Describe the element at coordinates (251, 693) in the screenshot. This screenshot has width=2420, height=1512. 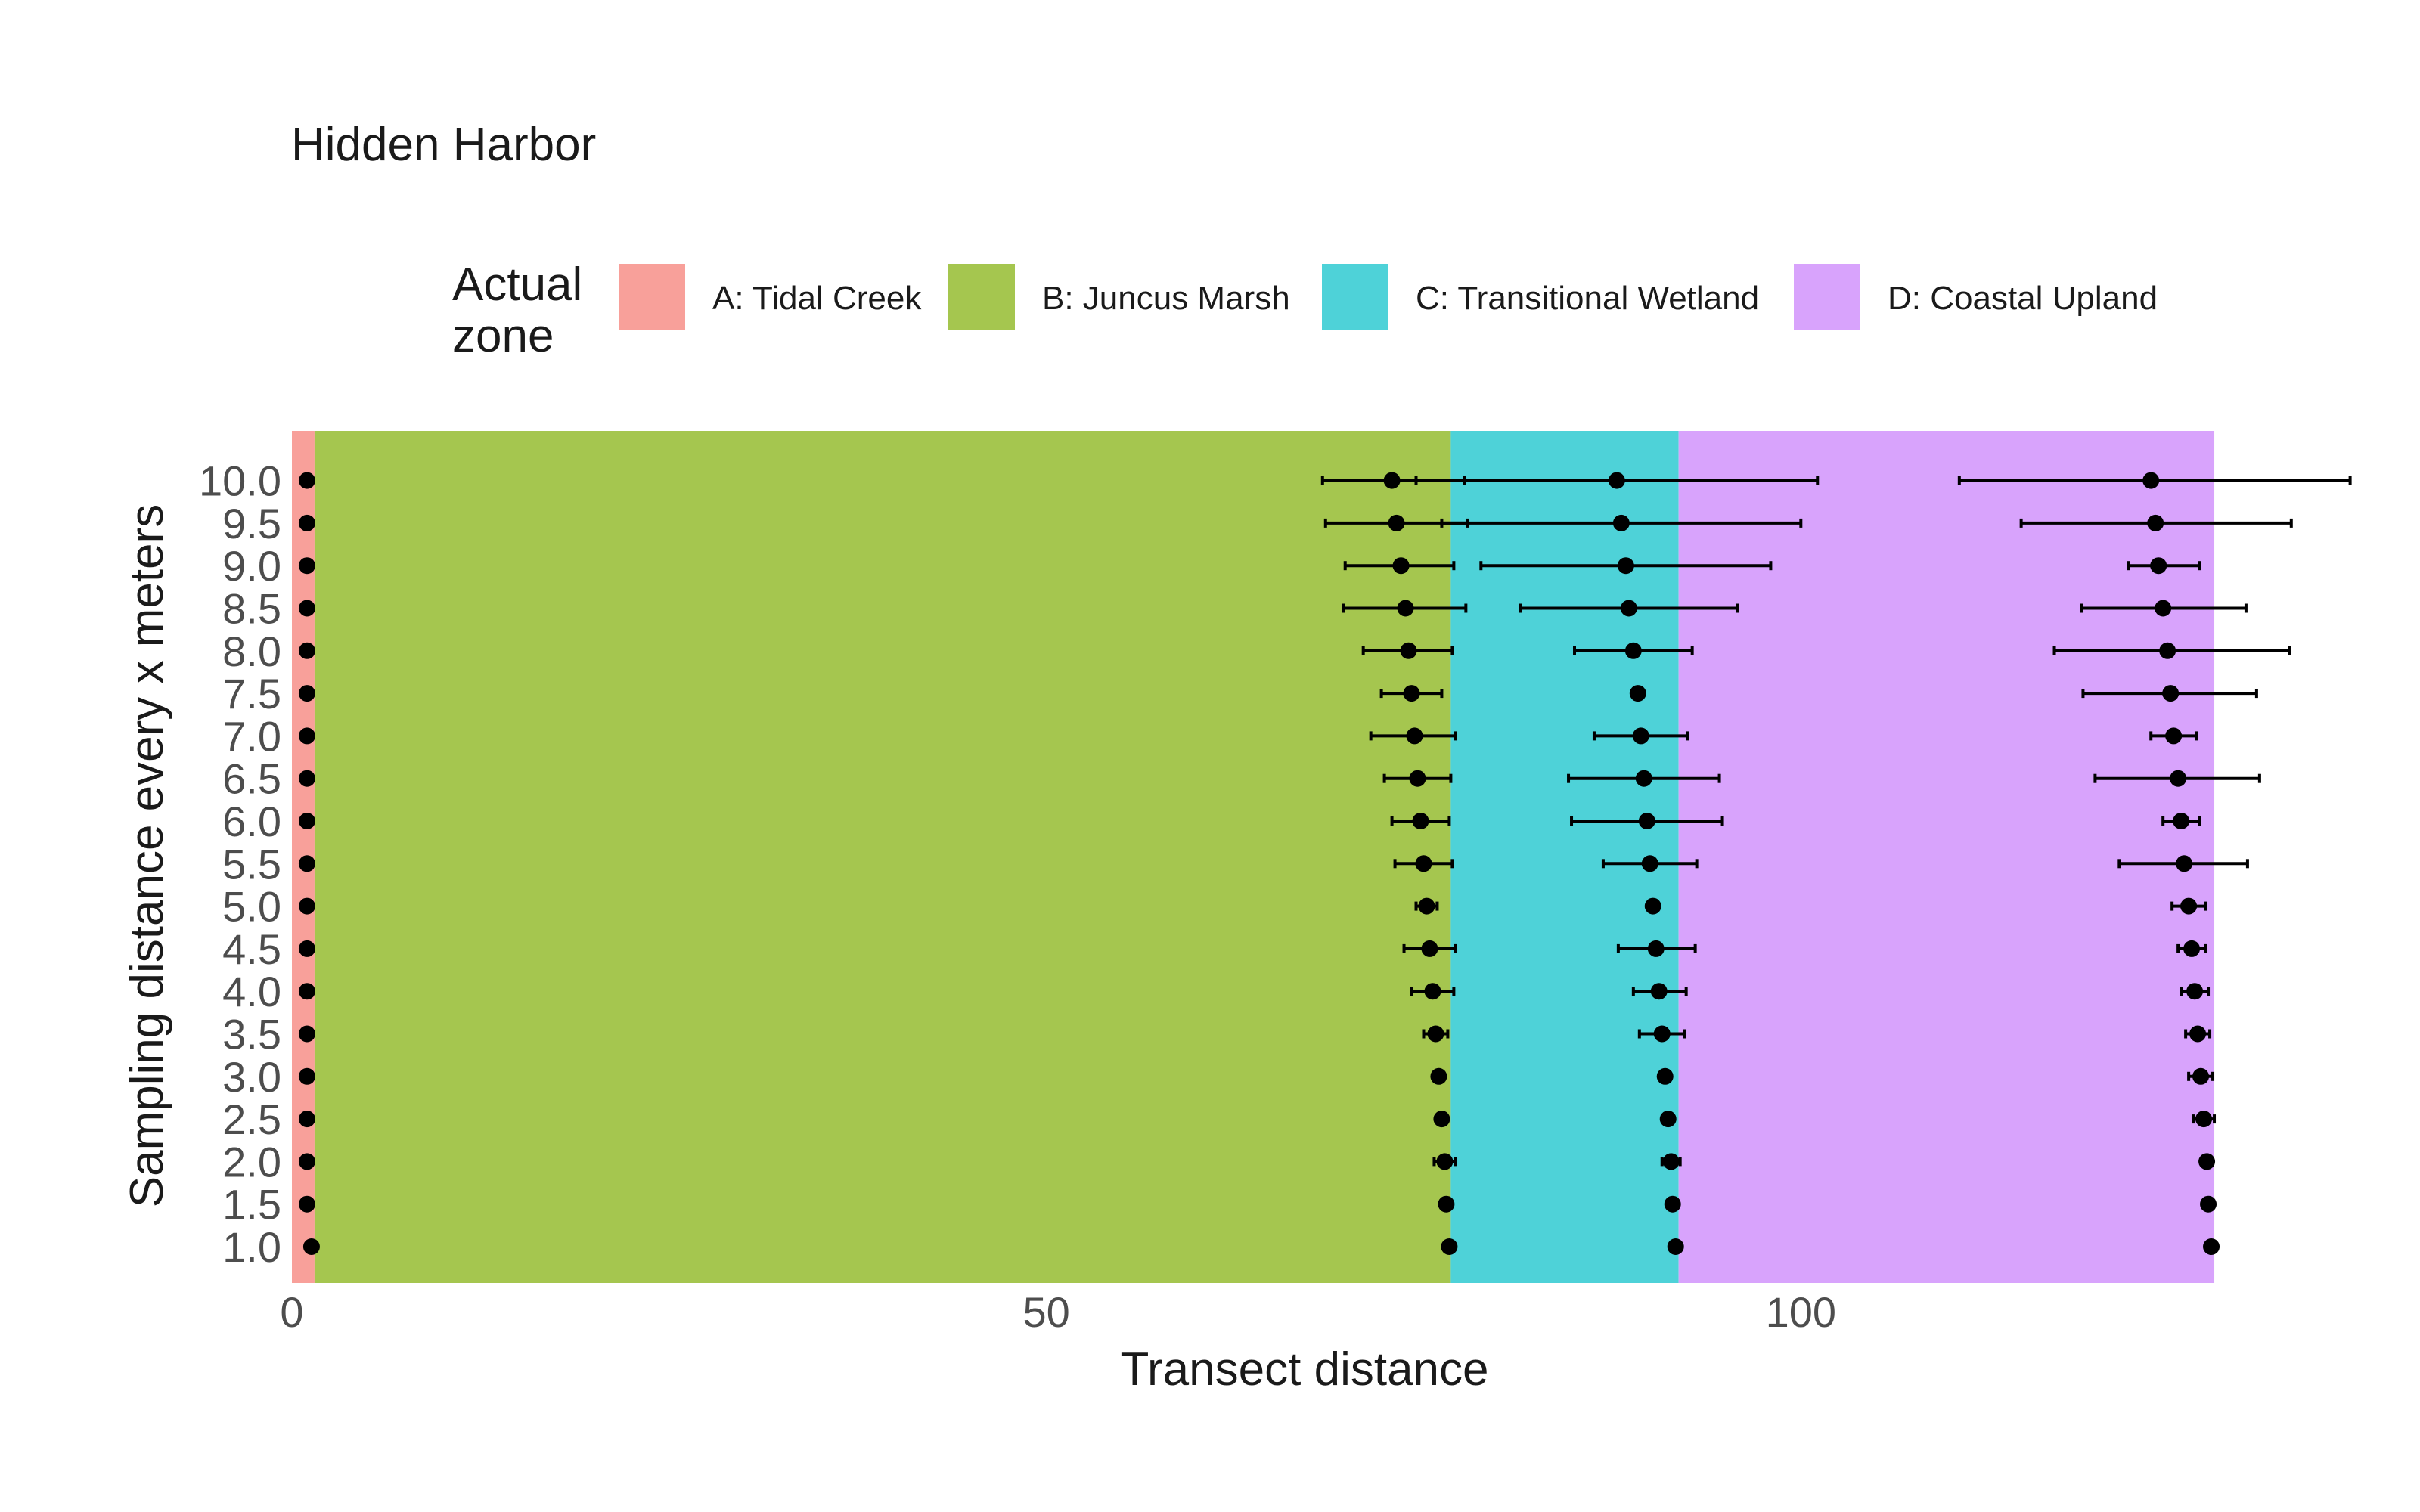
I see `y-tick-label-7.5: 7.5` at that location.